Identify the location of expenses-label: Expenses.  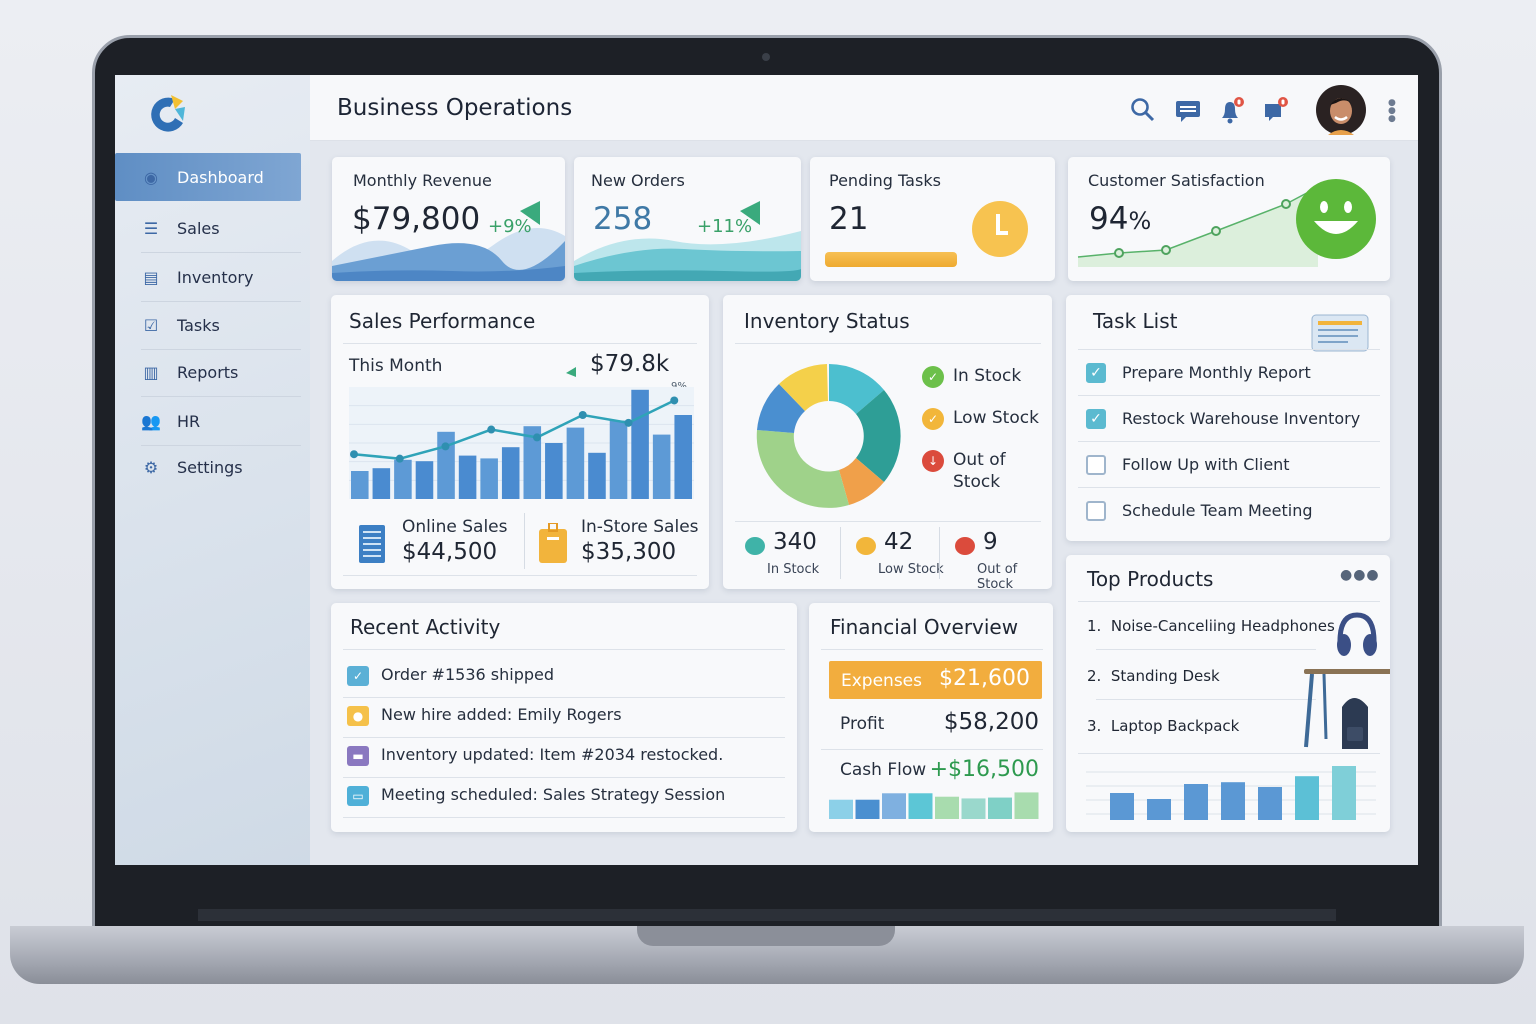
(881, 681).